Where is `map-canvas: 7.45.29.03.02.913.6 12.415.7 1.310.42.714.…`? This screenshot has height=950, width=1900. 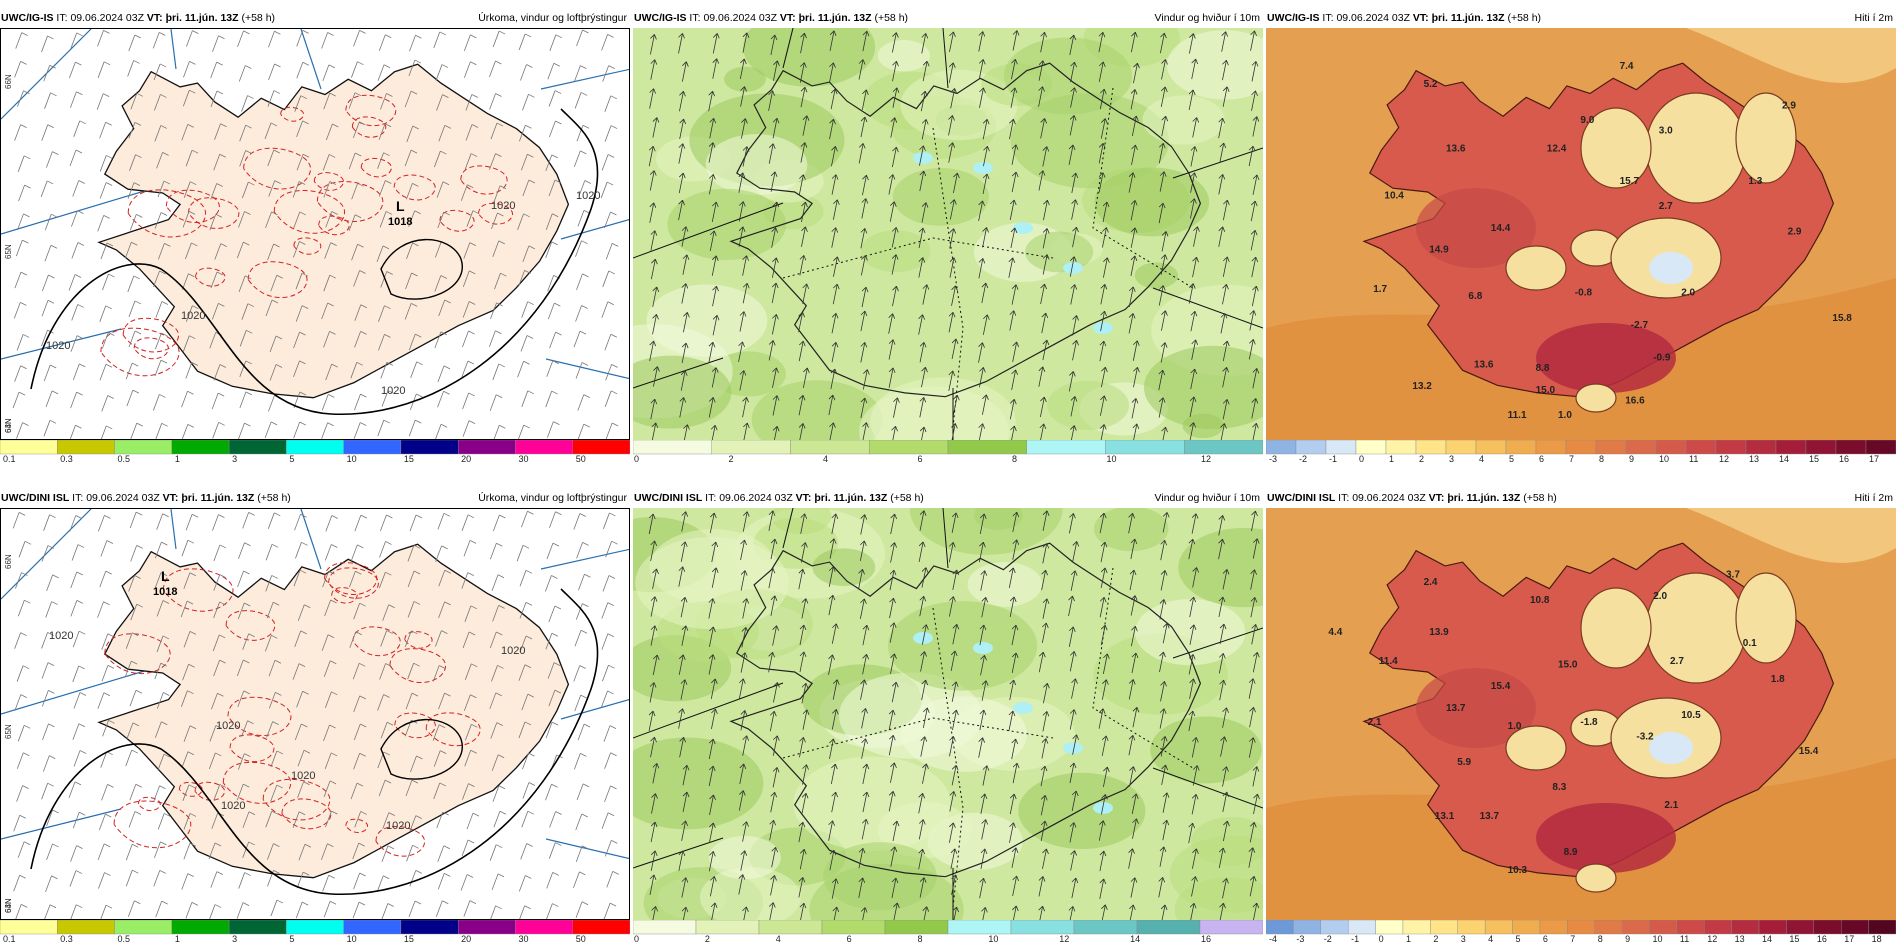 map-canvas: 7.45.29.03.02.913.6 12.415.7 1.310.42.714.… is located at coordinates (1581, 234).